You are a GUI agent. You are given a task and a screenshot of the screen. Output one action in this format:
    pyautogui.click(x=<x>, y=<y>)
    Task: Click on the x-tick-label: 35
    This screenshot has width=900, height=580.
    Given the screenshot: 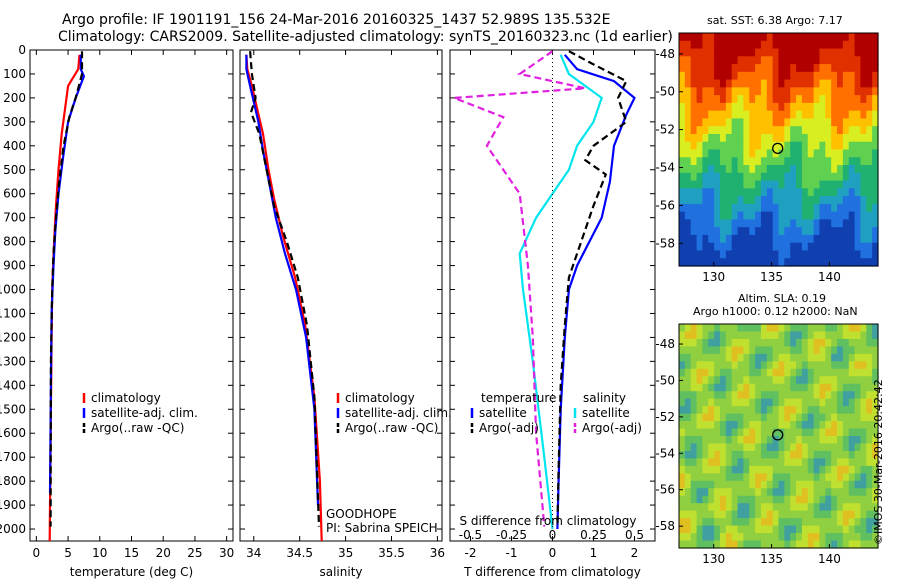 What is the action you would take?
    pyautogui.click(x=345, y=553)
    